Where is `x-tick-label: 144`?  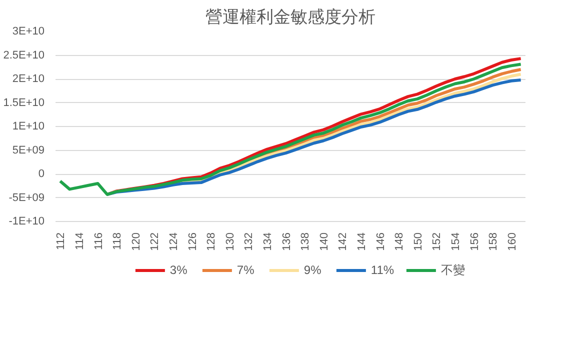
x-tick-label: 144 is located at coordinates (362, 241).